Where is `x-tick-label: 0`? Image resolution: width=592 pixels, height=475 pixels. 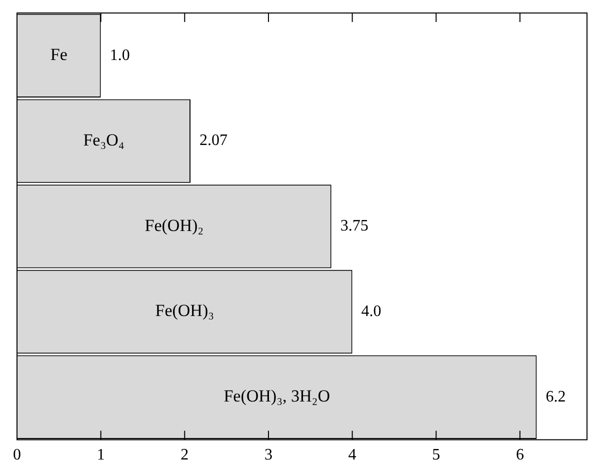 x-tick-label: 0 is located at coordinates (17, 455).